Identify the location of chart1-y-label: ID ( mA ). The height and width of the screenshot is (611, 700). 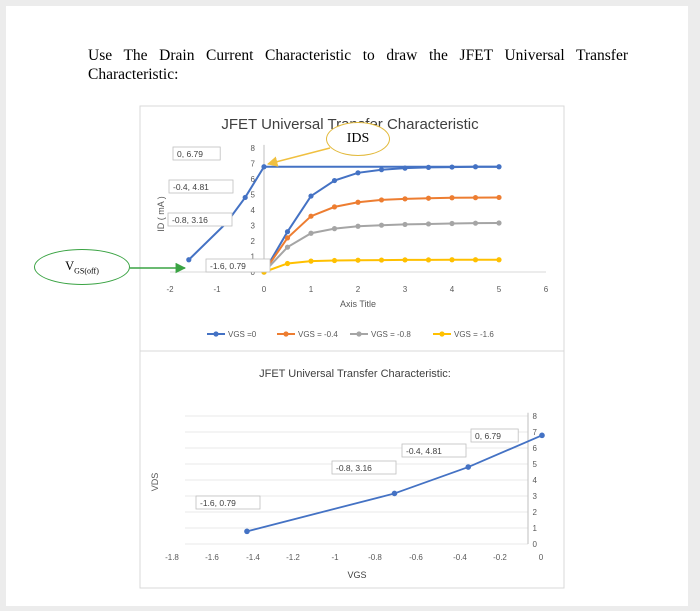
(161, 214).